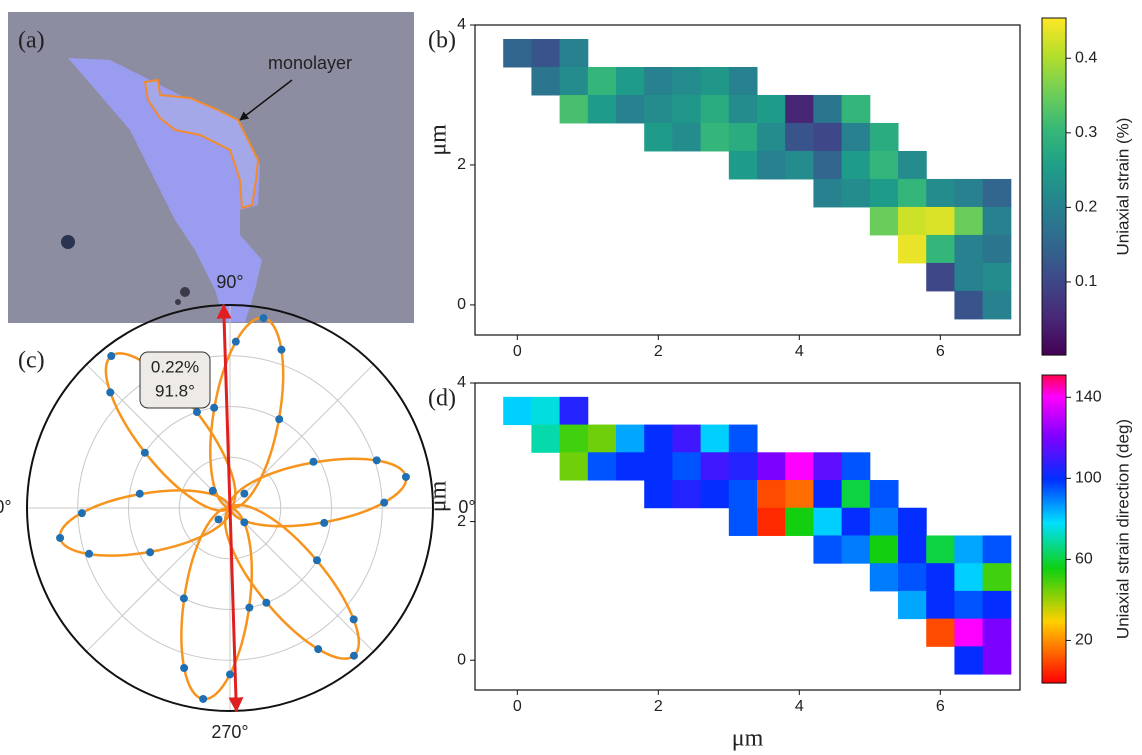 The width and height of the screenshot is (1142, 755). What do you see at coordinates (1086, 281) in the screenshot?
I see `colorbar-tick-label: 0.1` at bounding box center [1086, 281].